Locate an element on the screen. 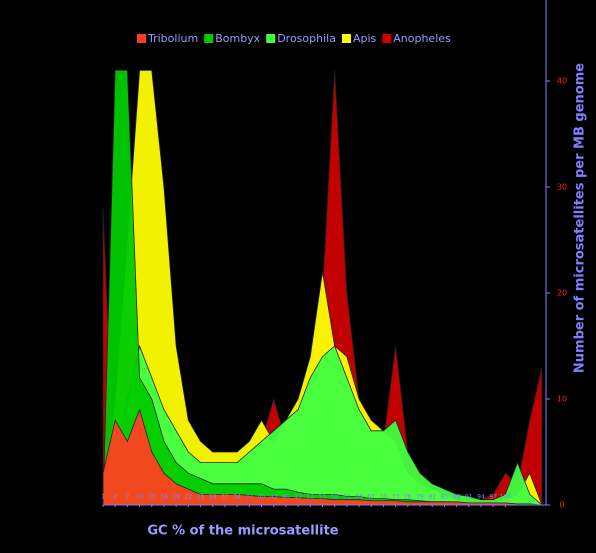 The image size is (596, 553). area-series is located at coordinates (322, 457).